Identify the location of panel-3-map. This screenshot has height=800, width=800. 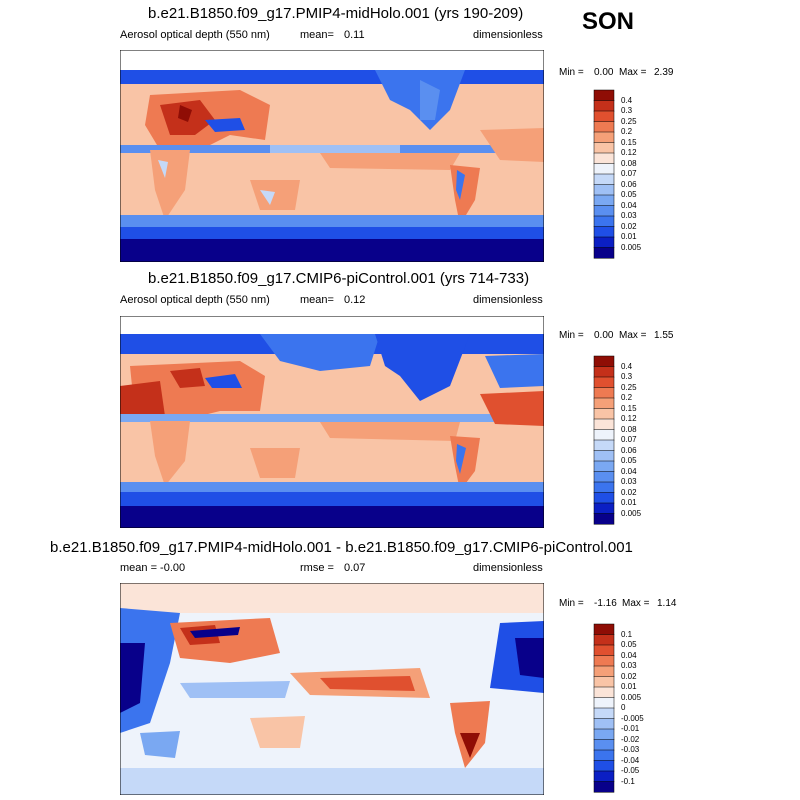
(332, 689).